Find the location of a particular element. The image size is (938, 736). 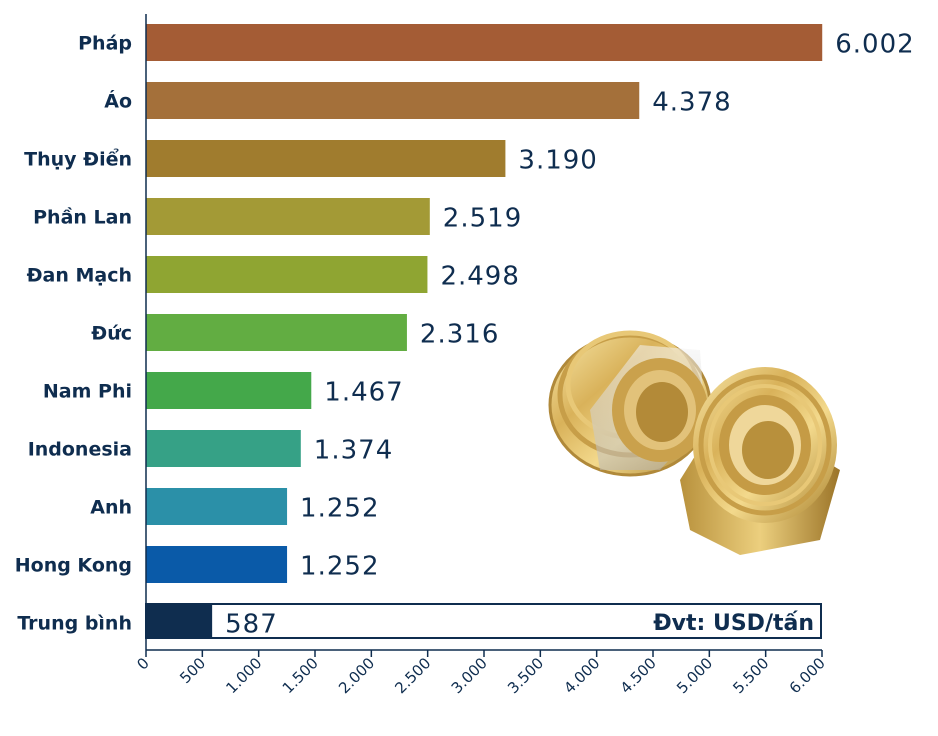

x-tick-label: 5.500 is located at coordinates (750, 675).